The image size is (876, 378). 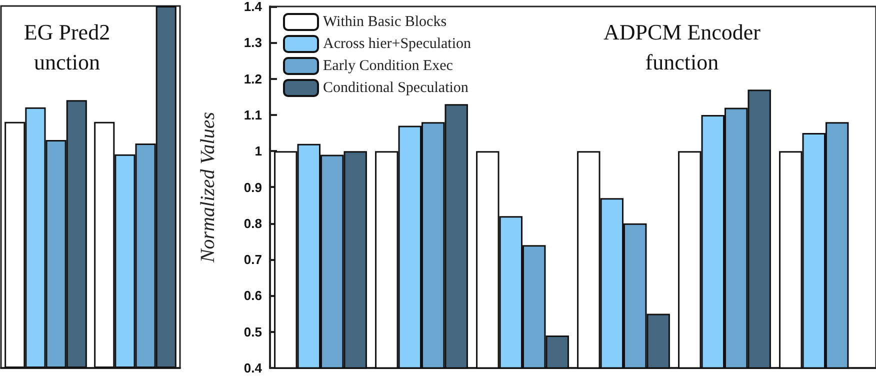 What do you see at coordinates (396, 88) in the screenshot?
I see `legend-label: Conditional Speculation` at bounding box center [396, 88].